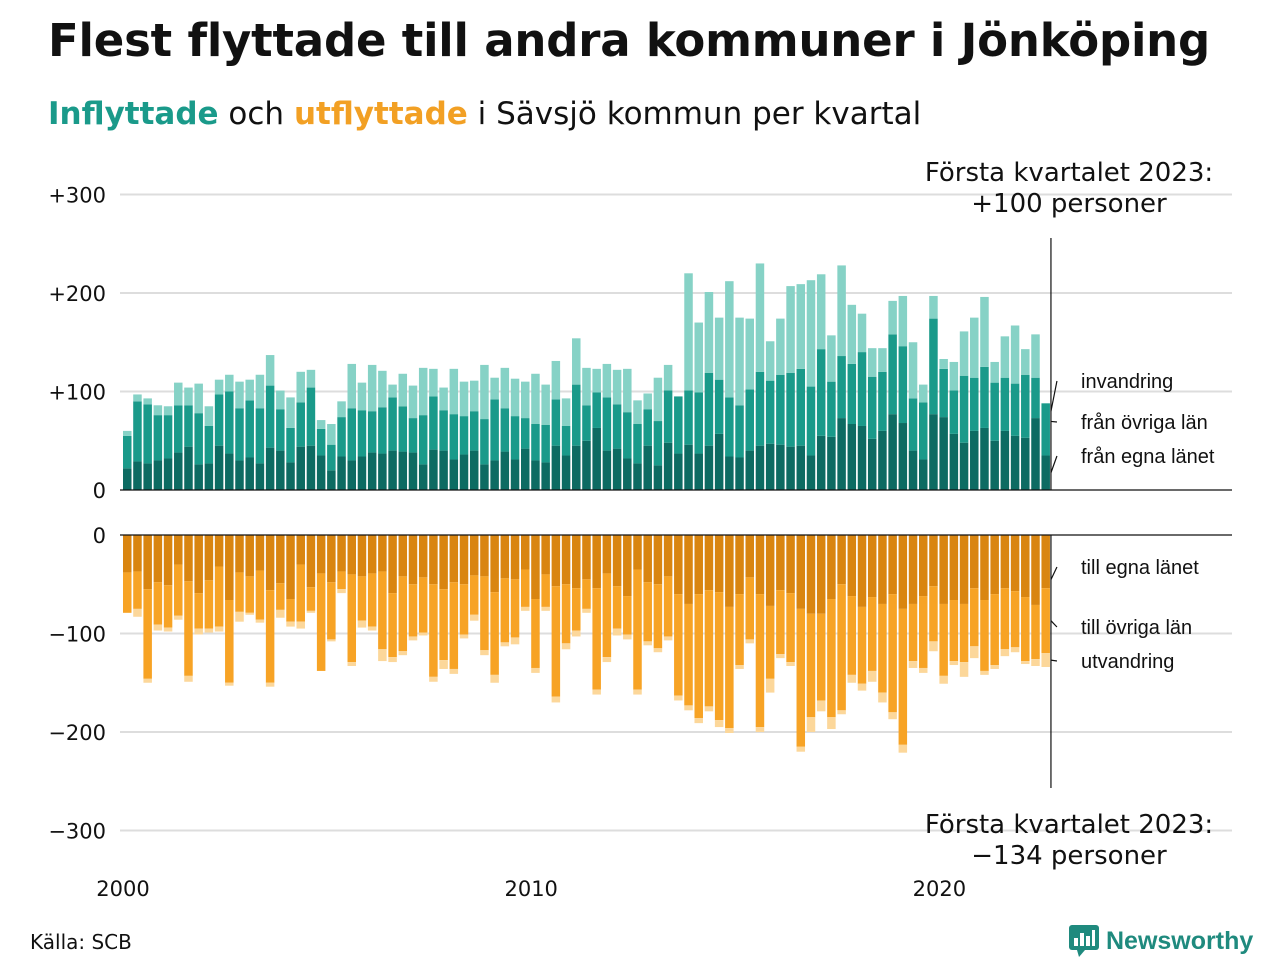 The image size is (1280, 960). What do you see at coordinates (77, 393) in the screenshot?
I see `y-tick-label: +100` at bounding box center [77, 393].